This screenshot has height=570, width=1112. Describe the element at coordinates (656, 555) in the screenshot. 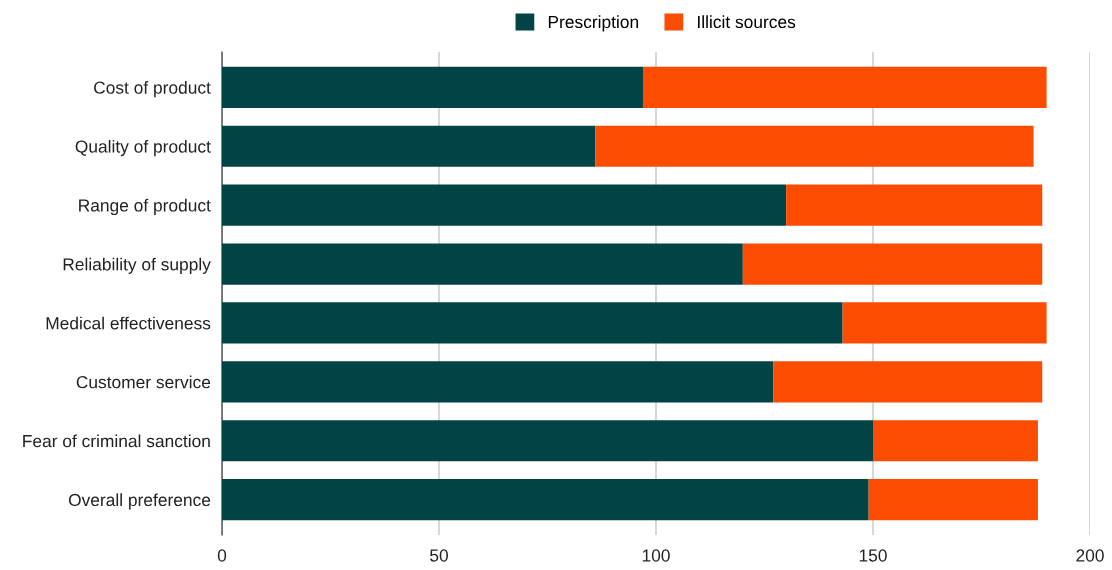

I see `x-tick-label: 100` at that location.